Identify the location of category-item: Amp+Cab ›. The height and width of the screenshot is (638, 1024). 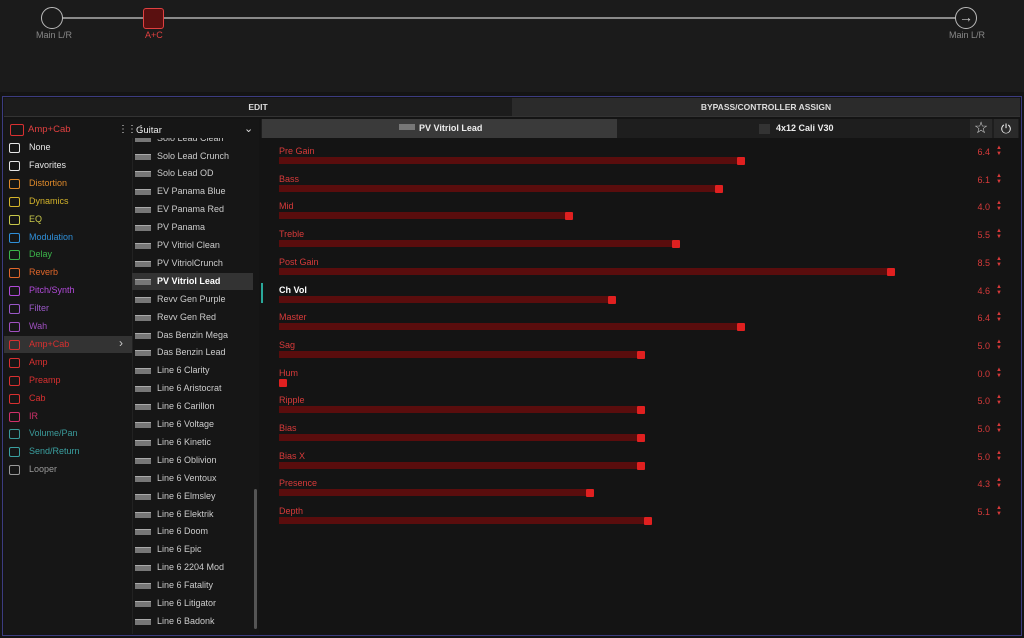
(68, 344).